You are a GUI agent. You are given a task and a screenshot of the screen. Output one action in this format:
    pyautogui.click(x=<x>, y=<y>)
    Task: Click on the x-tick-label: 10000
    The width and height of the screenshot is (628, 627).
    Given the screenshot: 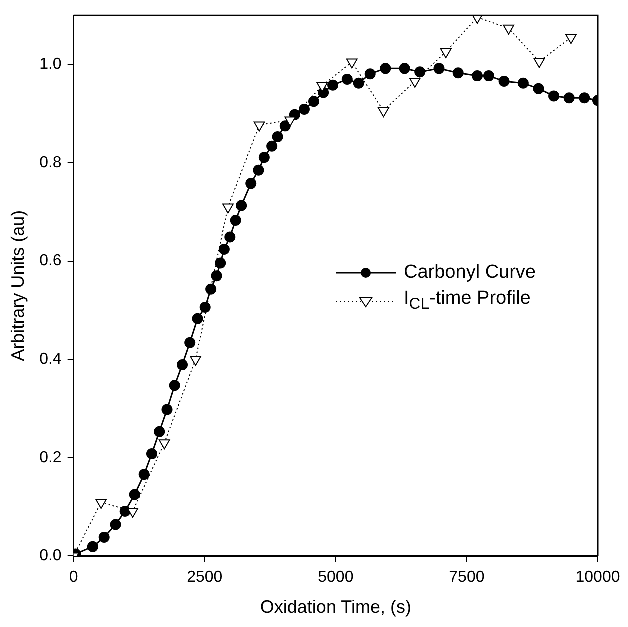 What is the action you would take?
    pyautogui.click(x=598, y=577)
    